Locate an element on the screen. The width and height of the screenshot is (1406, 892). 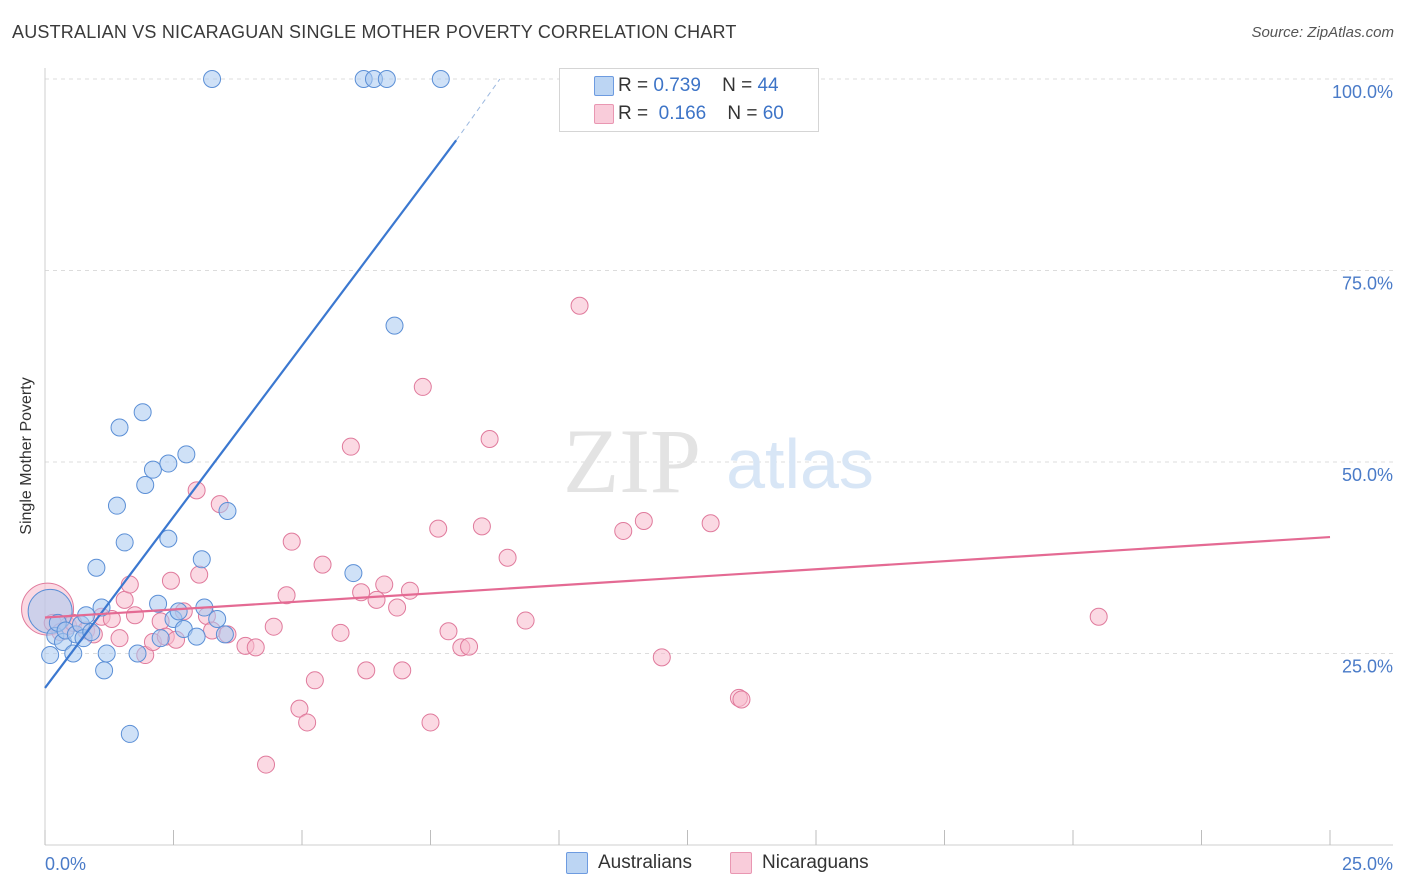
bottom-legend-australians: Australians is located at coordinates (629, 863).